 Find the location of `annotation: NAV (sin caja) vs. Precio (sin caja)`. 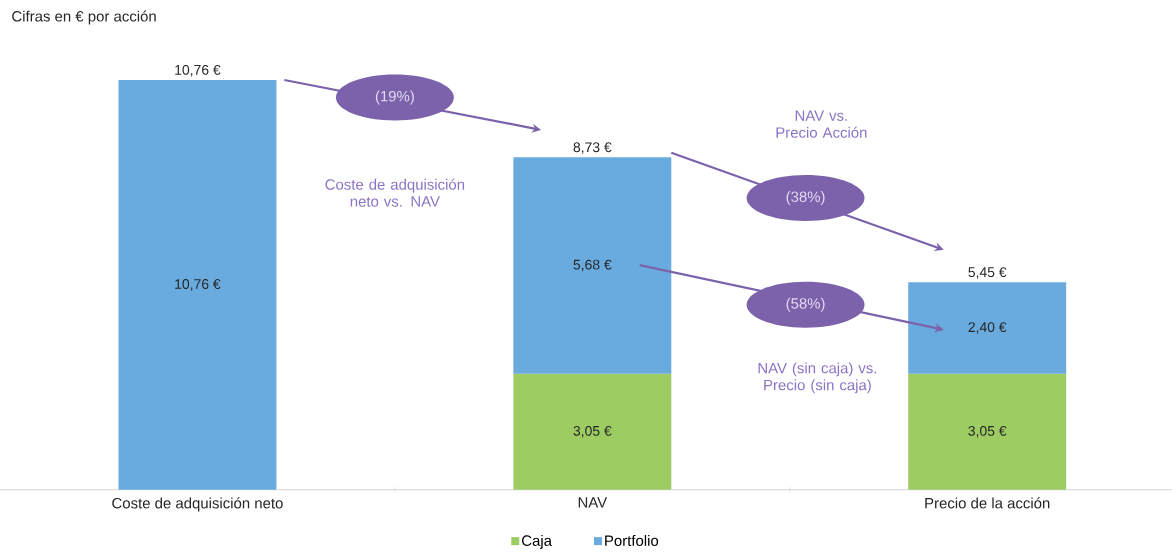

annotation: NAV (sin caja) vs. Precio (sin caja) is located at coordinates (817, 378).